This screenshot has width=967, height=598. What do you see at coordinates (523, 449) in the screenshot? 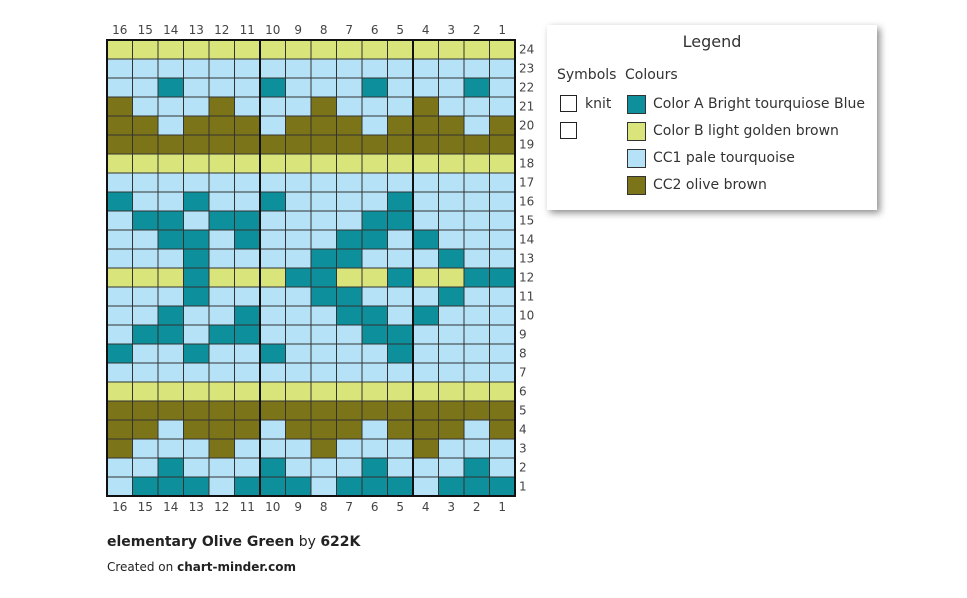
I see `row-number: 3` at bounding box center [523, 449].